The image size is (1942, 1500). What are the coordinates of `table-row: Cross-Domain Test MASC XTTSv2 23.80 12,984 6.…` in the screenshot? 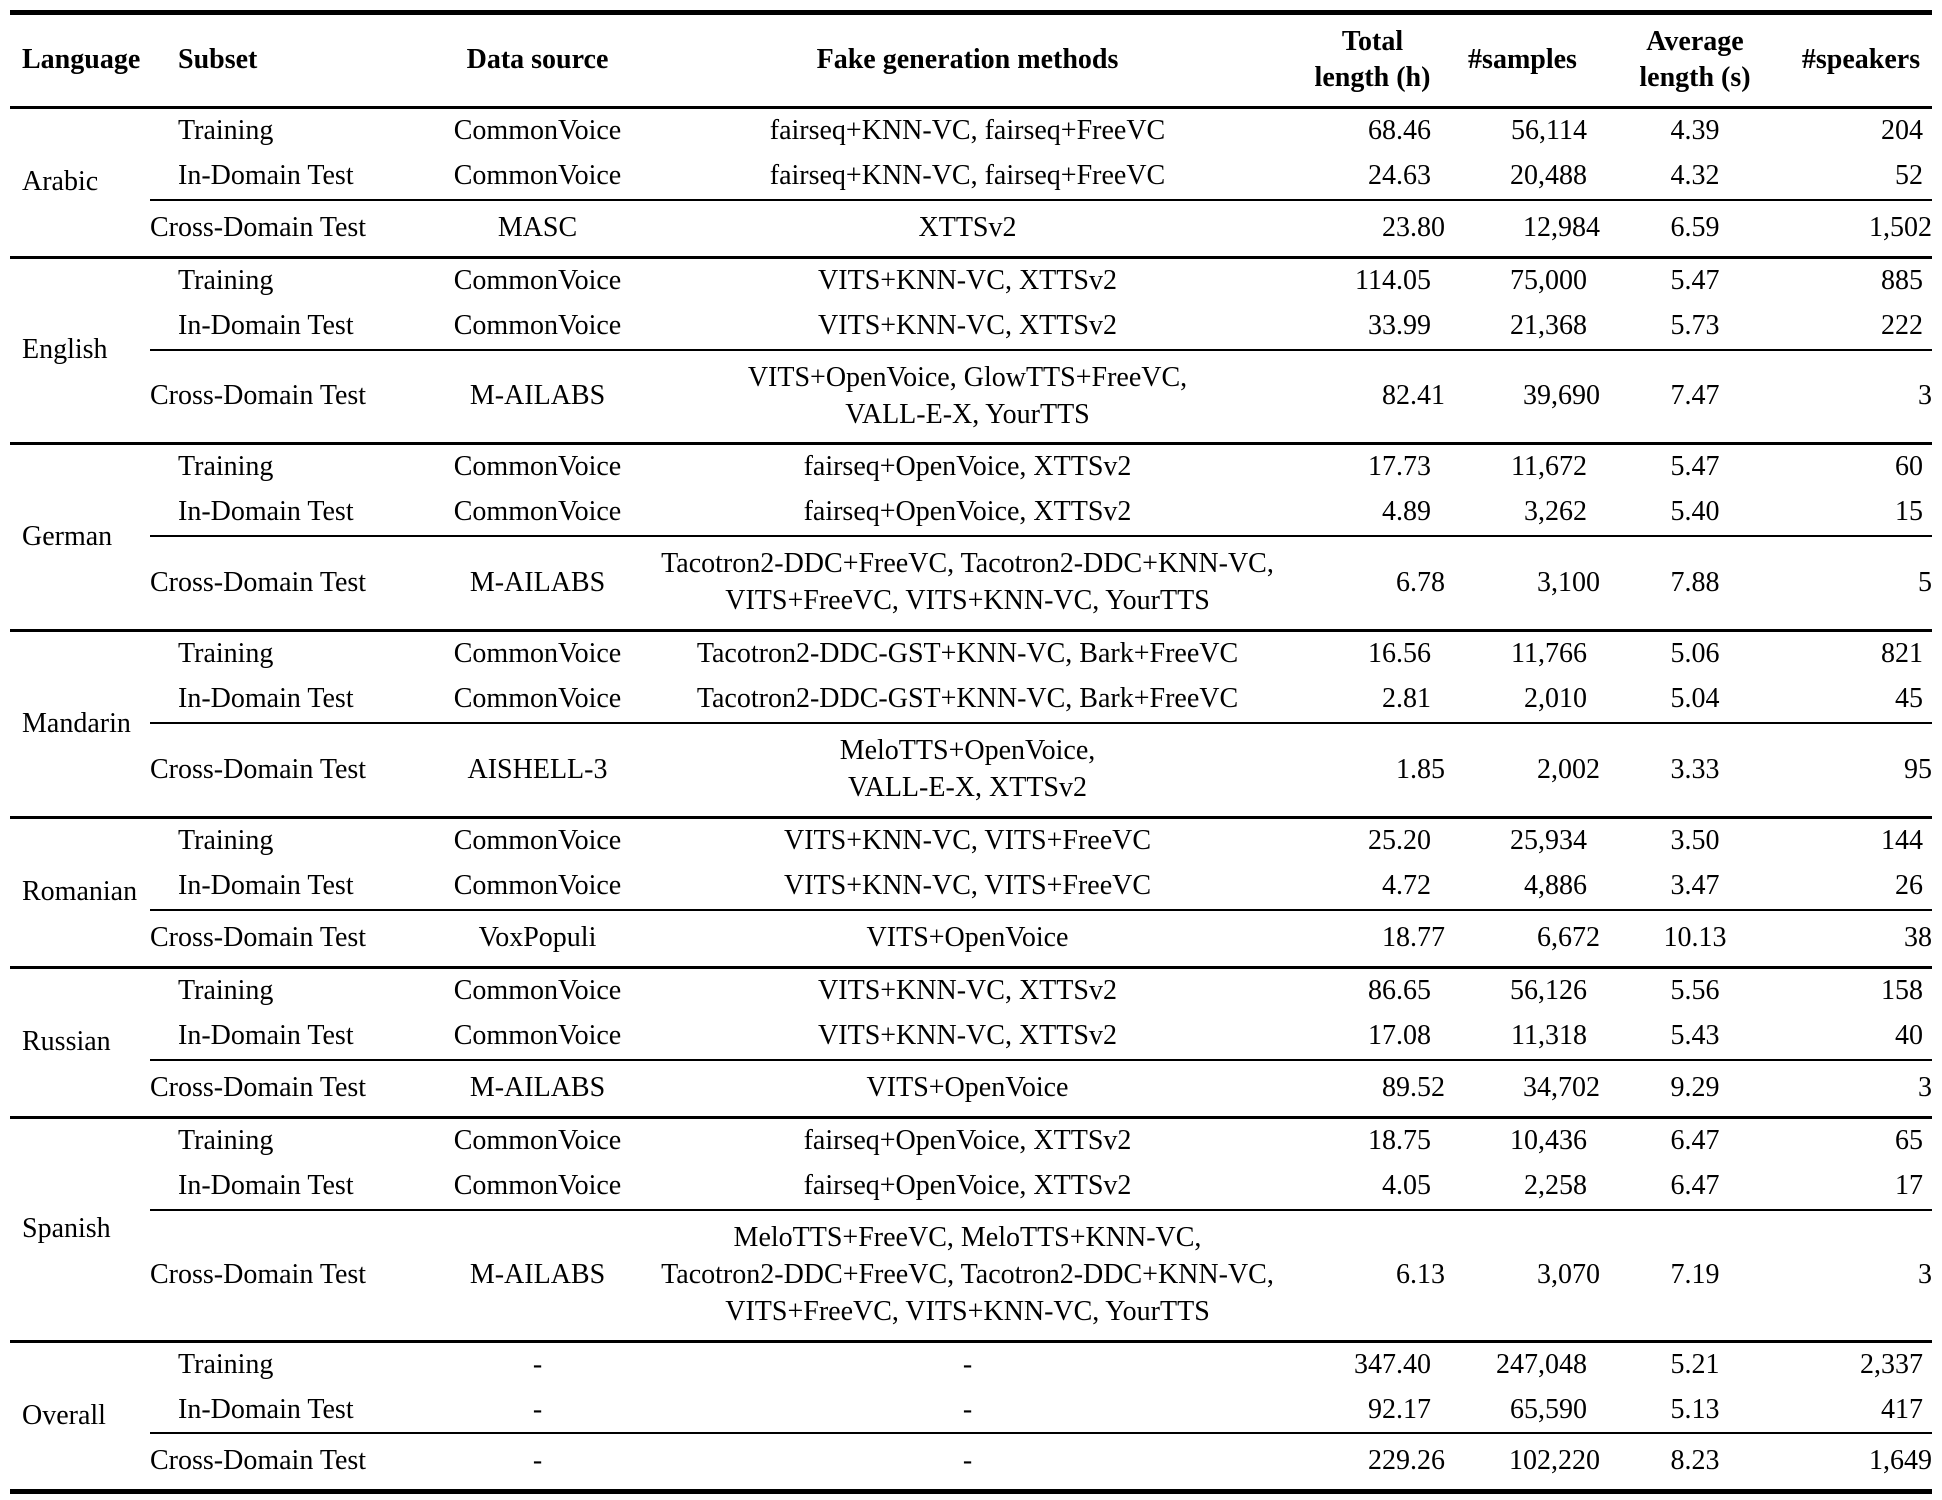 It's located at (971, 228).